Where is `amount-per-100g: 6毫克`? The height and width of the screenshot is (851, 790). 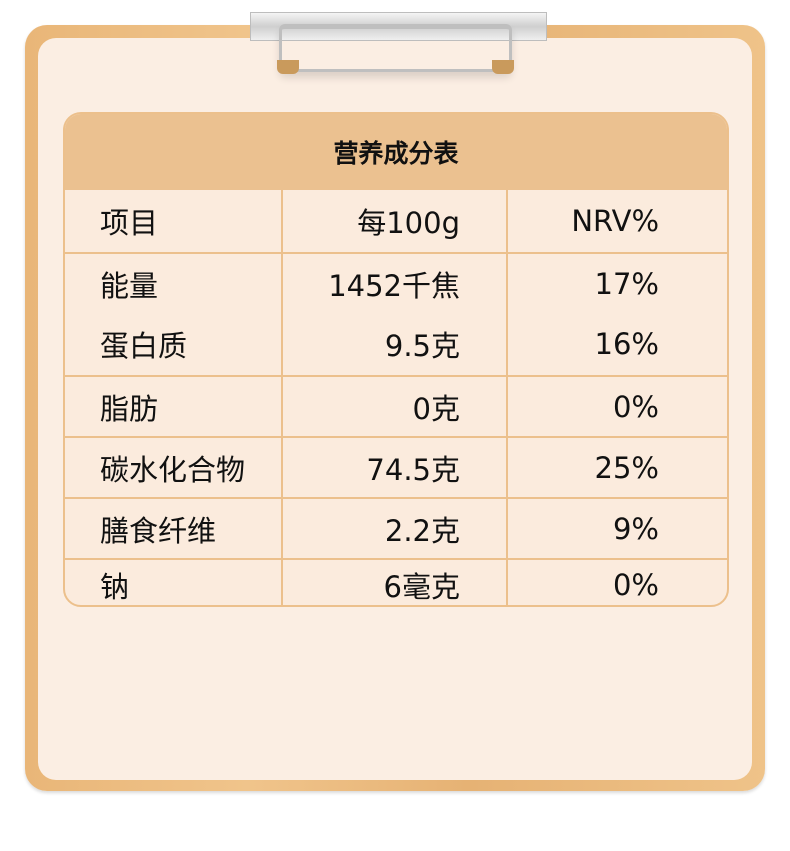
amount-per-100g: 6毫克 is located at coordinates (395, 582).